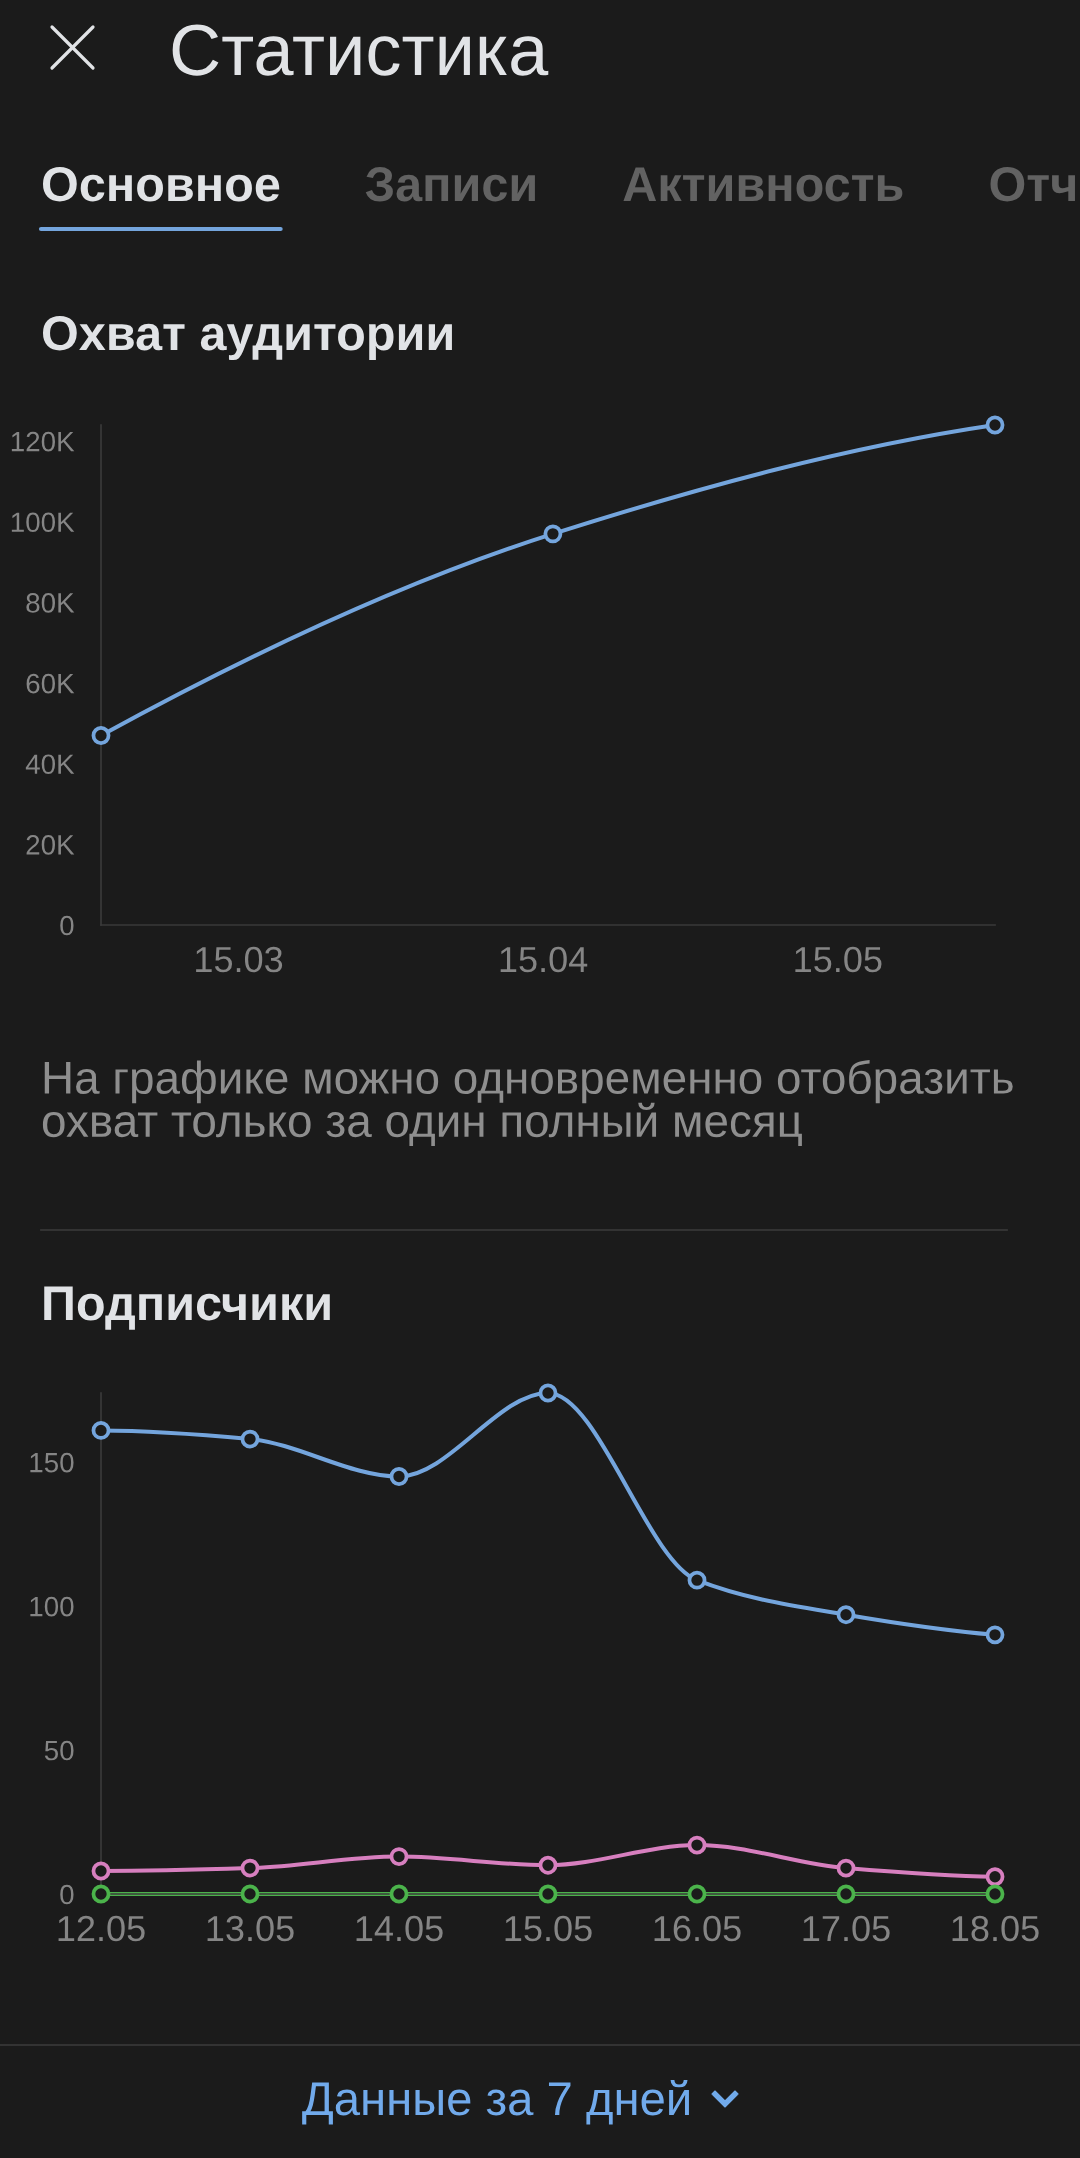 The width and height of the screenshot is (1080, 2158). I want to click on x-tick-label: 15.03, so click(239, 959).